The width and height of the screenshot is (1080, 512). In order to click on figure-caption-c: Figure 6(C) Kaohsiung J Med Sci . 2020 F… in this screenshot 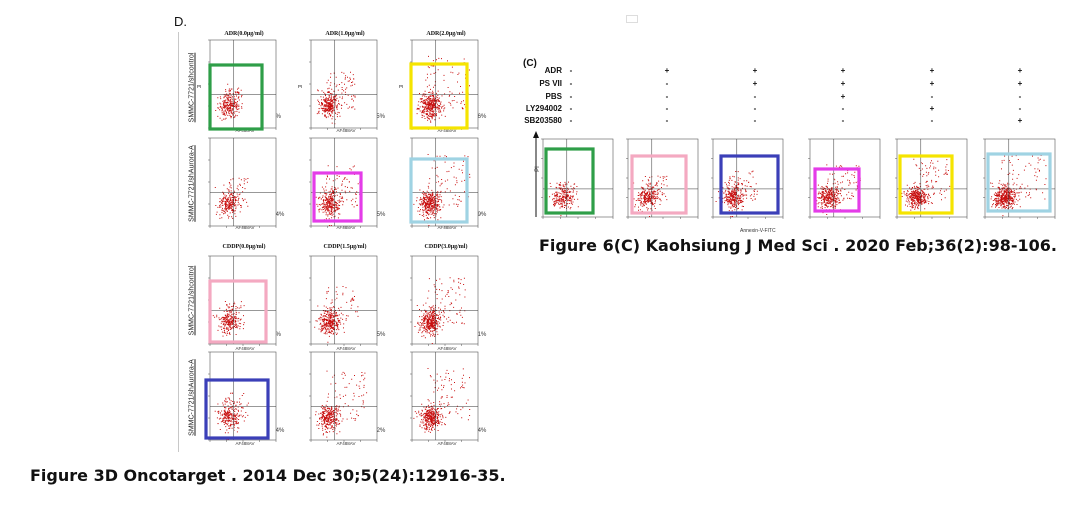, I will do `click(798, 245)`.